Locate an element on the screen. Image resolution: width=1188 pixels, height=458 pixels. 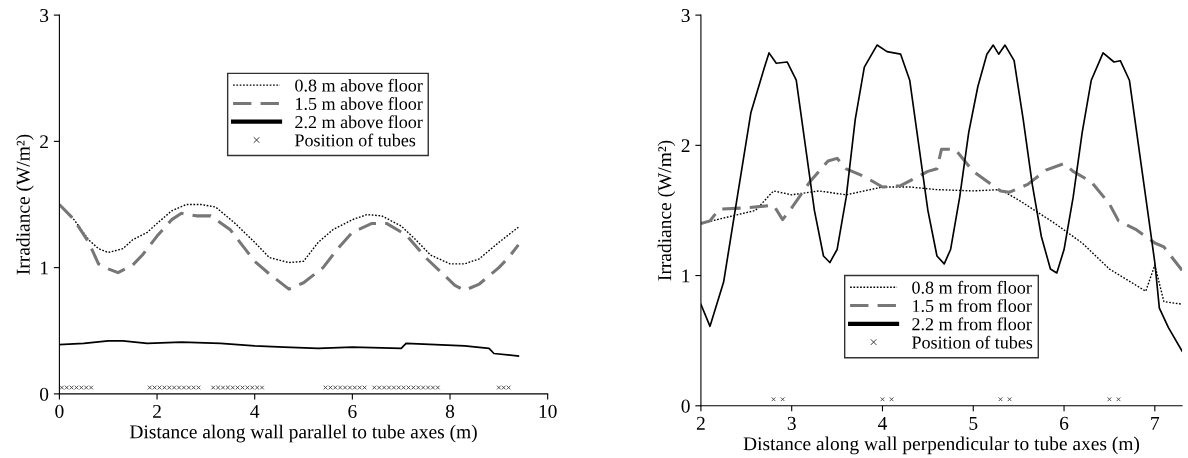
legend-label: 1.5 m above floor is located at coordinates (359, 103).